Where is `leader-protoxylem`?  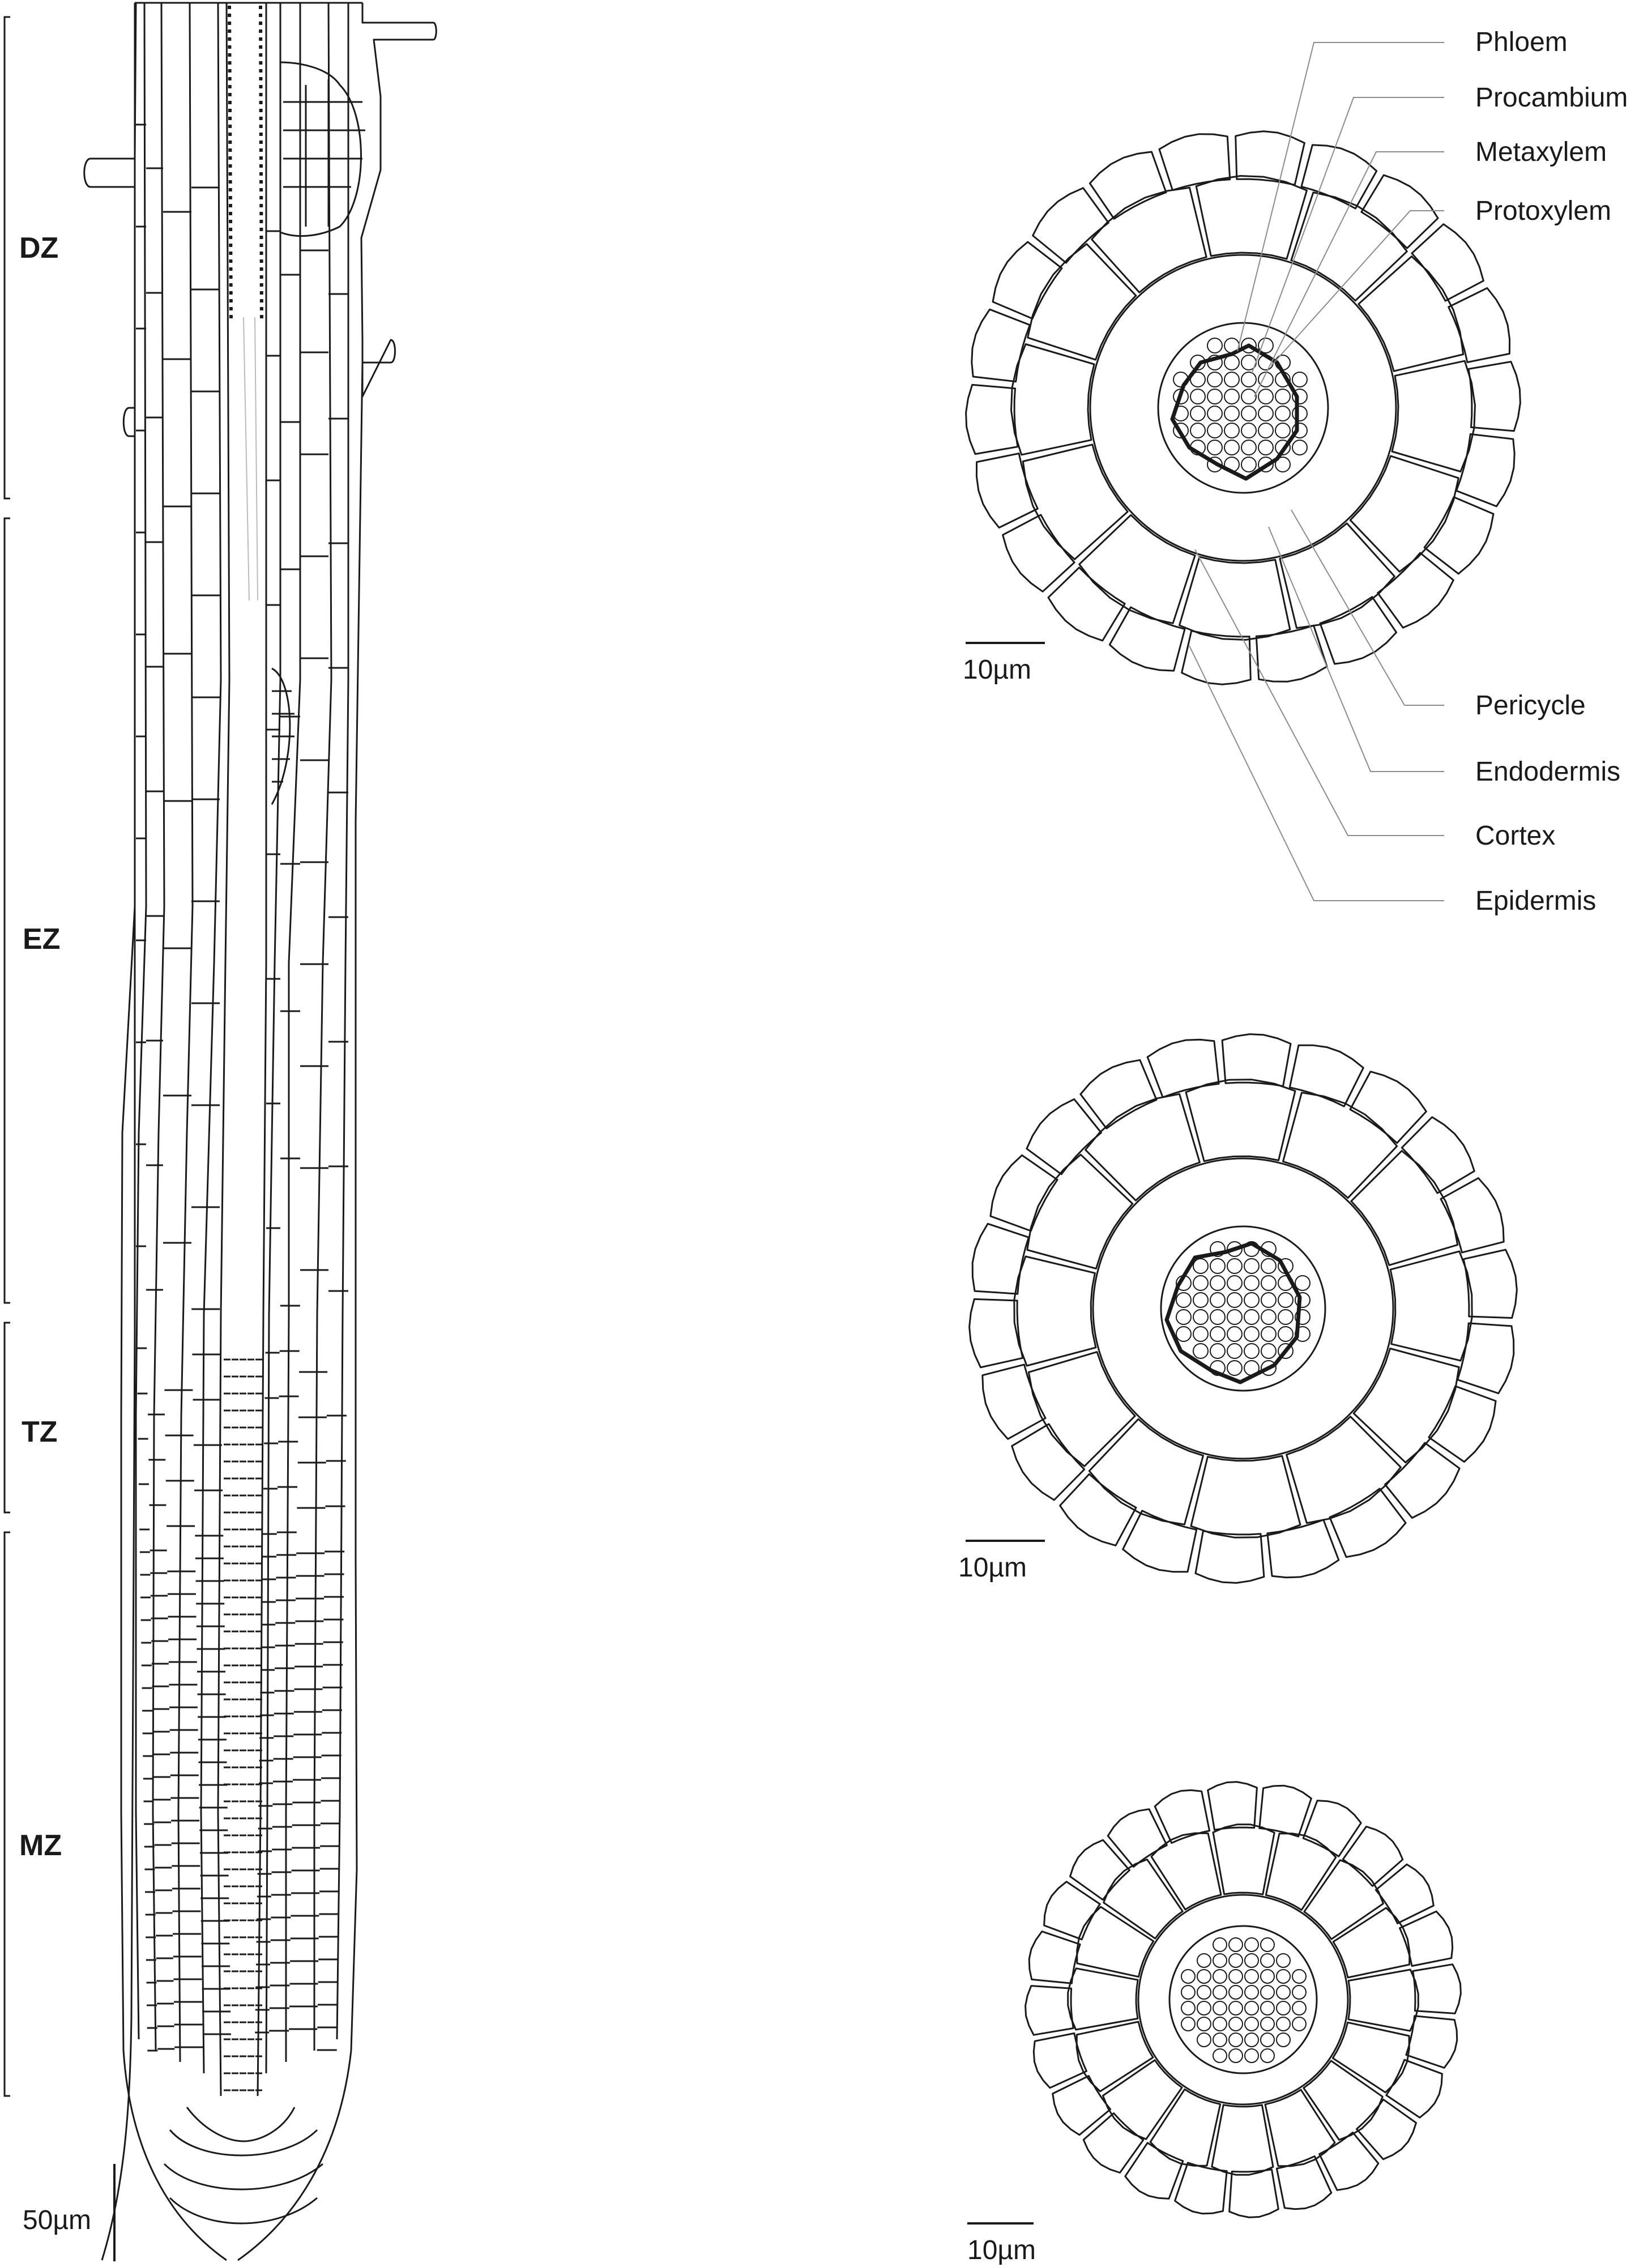
leader-protoxylem is located at coordinates (1357, 288).